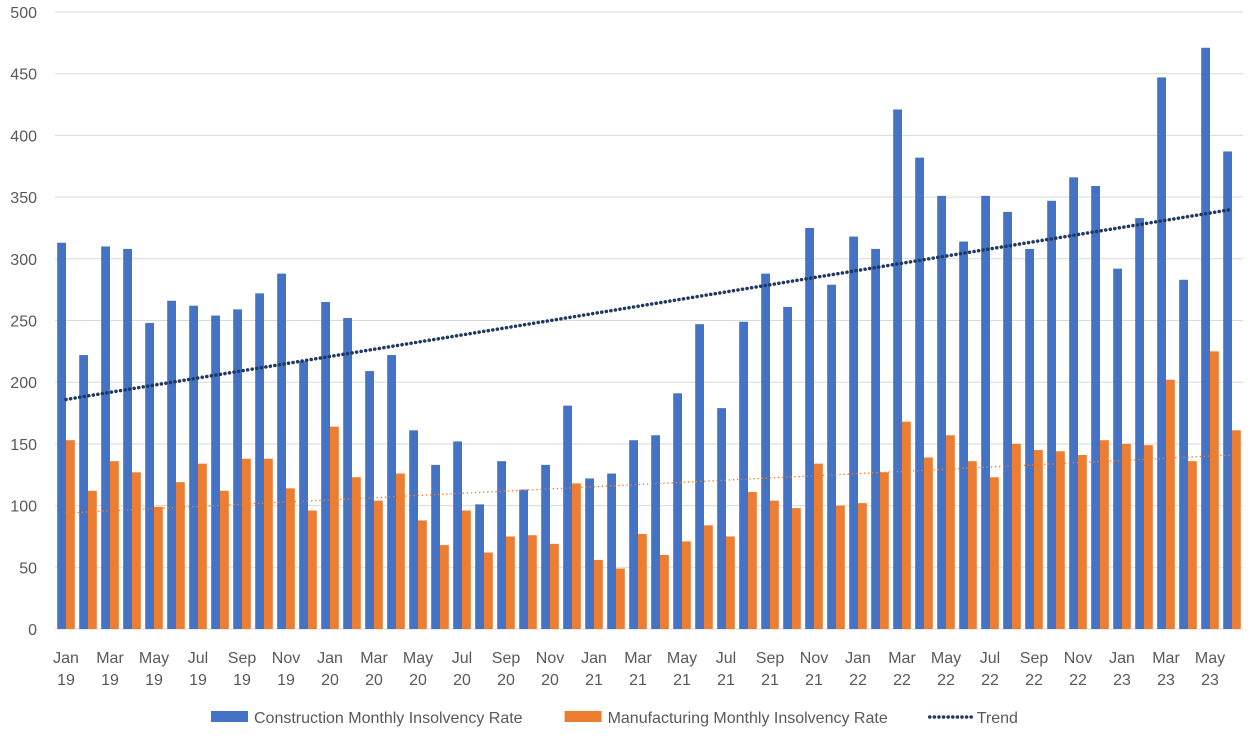  Describe the element at coordinates (1122, 680) in the screenshot. I see `x-tick-label: 23` at that location.